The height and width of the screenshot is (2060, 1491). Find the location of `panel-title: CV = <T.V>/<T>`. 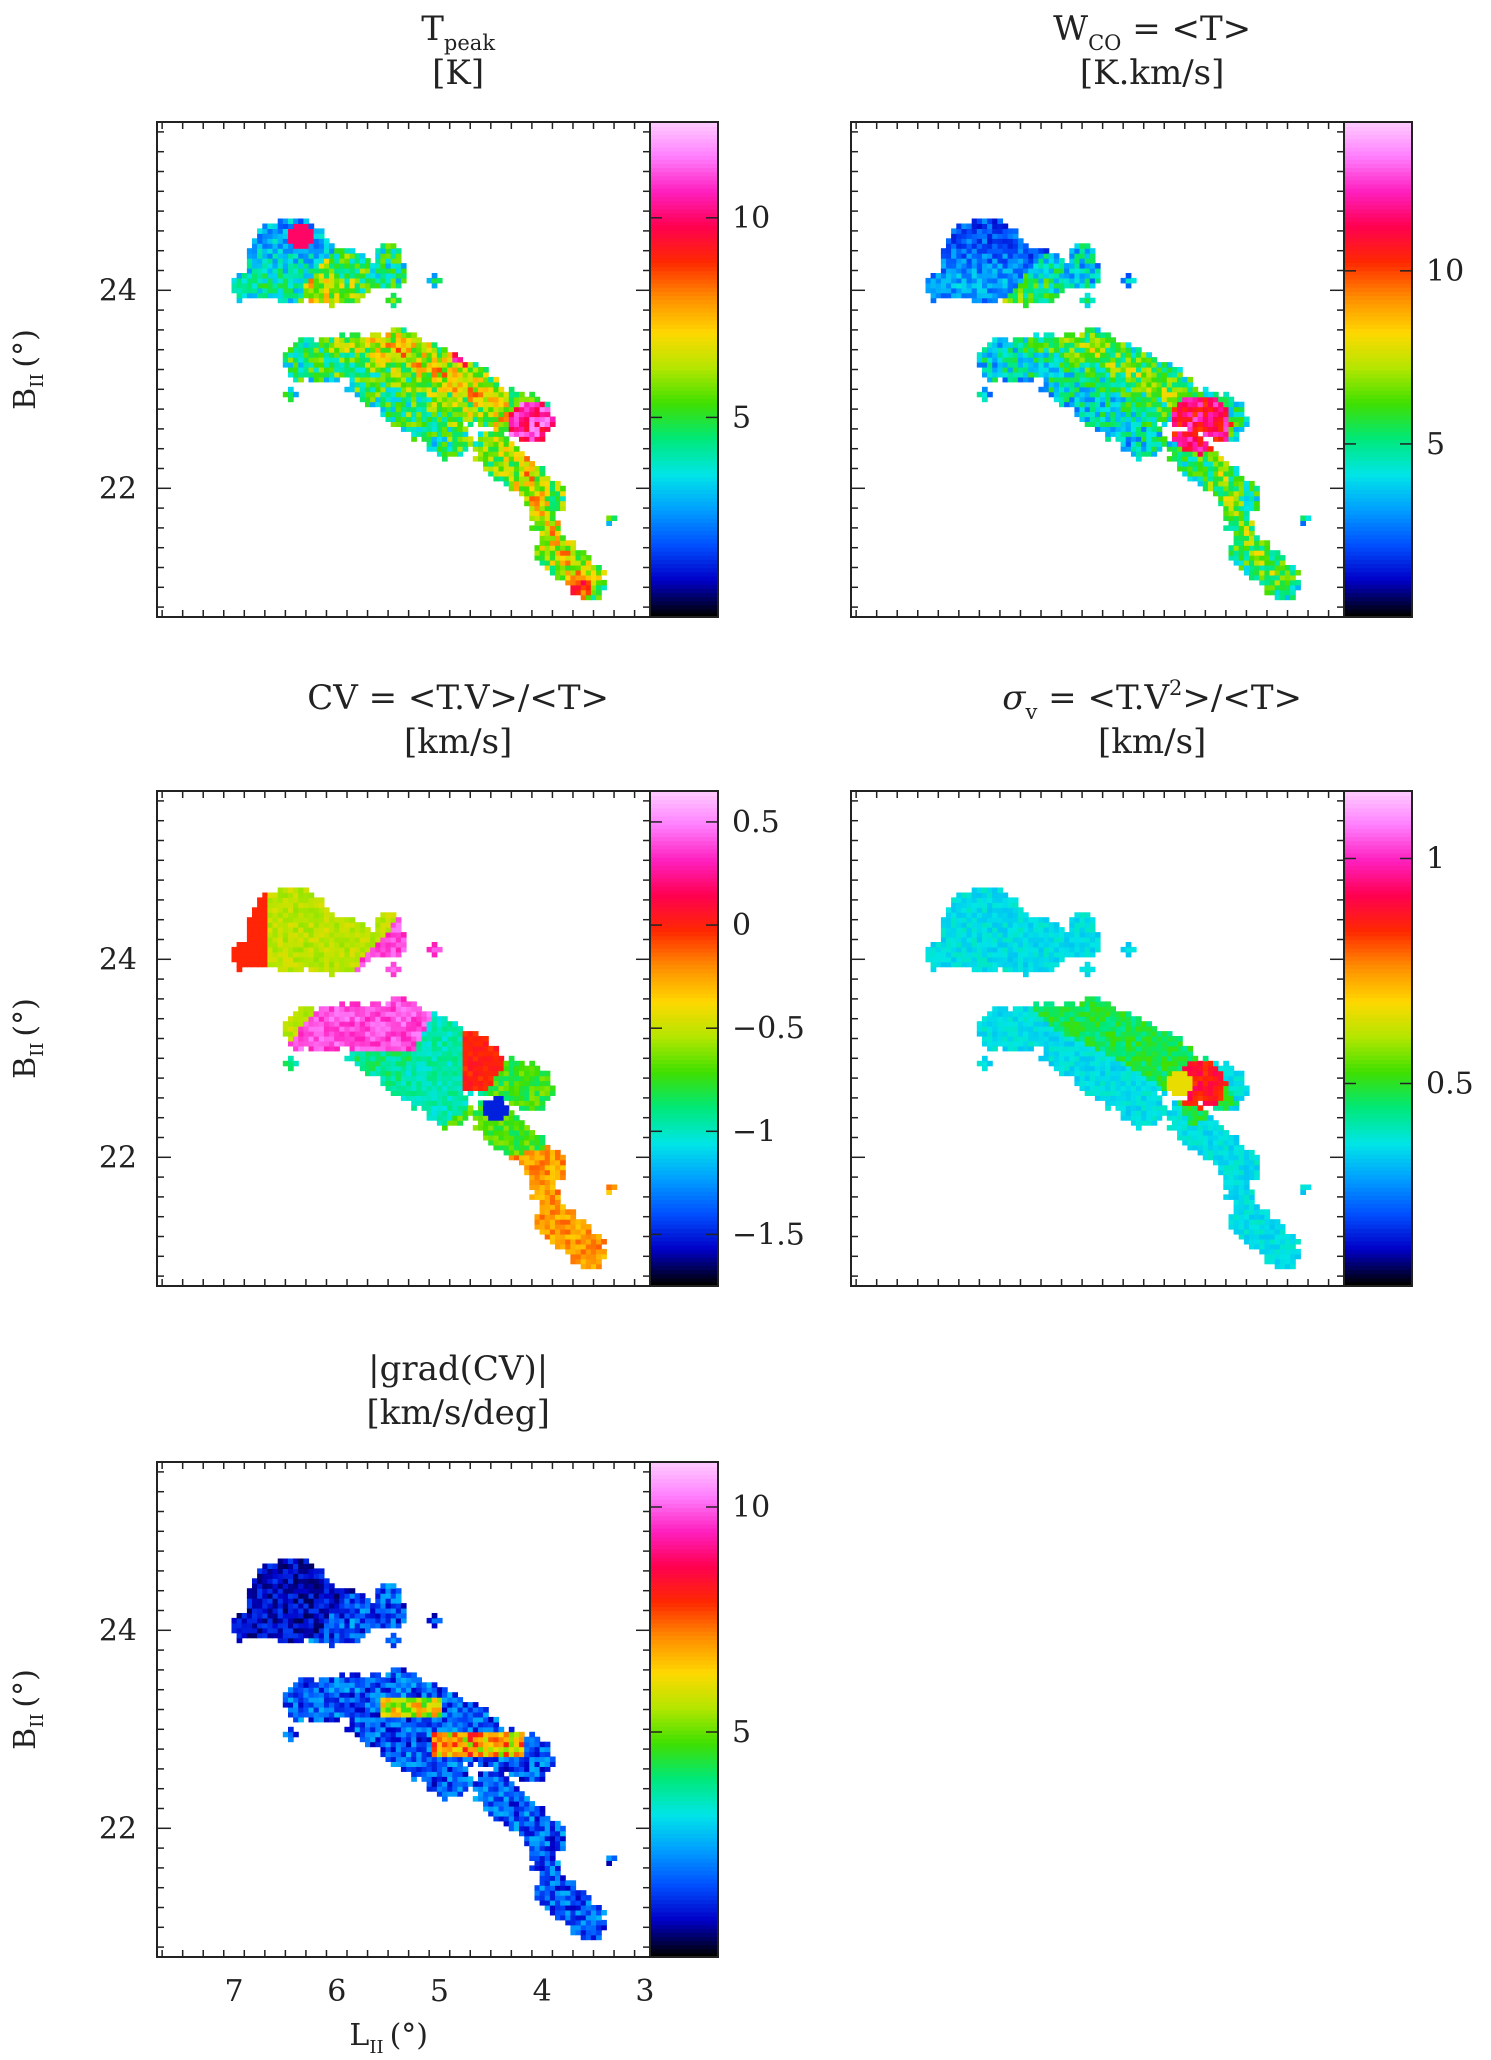

panel-title: CV = <T.V>/<T> is located at coordinates (458, 698).